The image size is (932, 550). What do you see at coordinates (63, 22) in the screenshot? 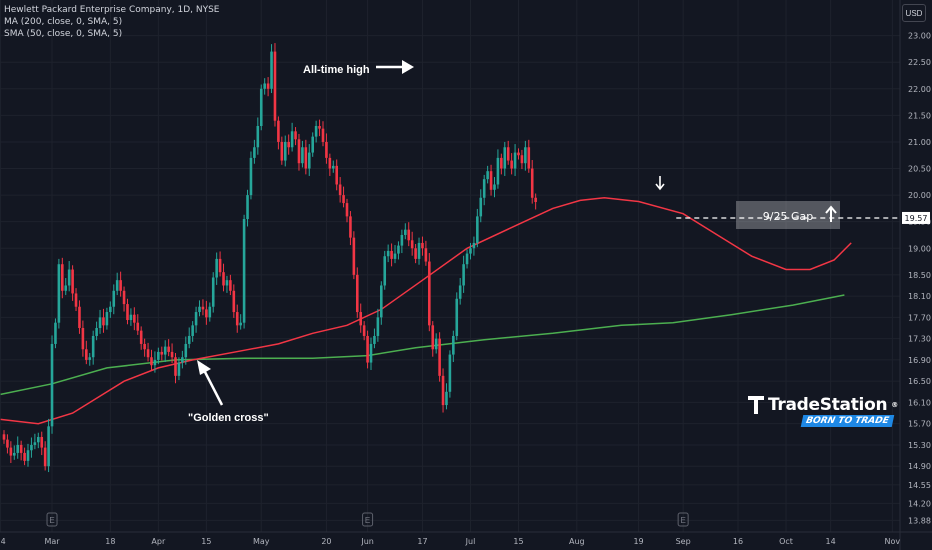
I see `legend-ma200: MA (200, close, 0, SMA, 5)` at bounding box center [63, 22].